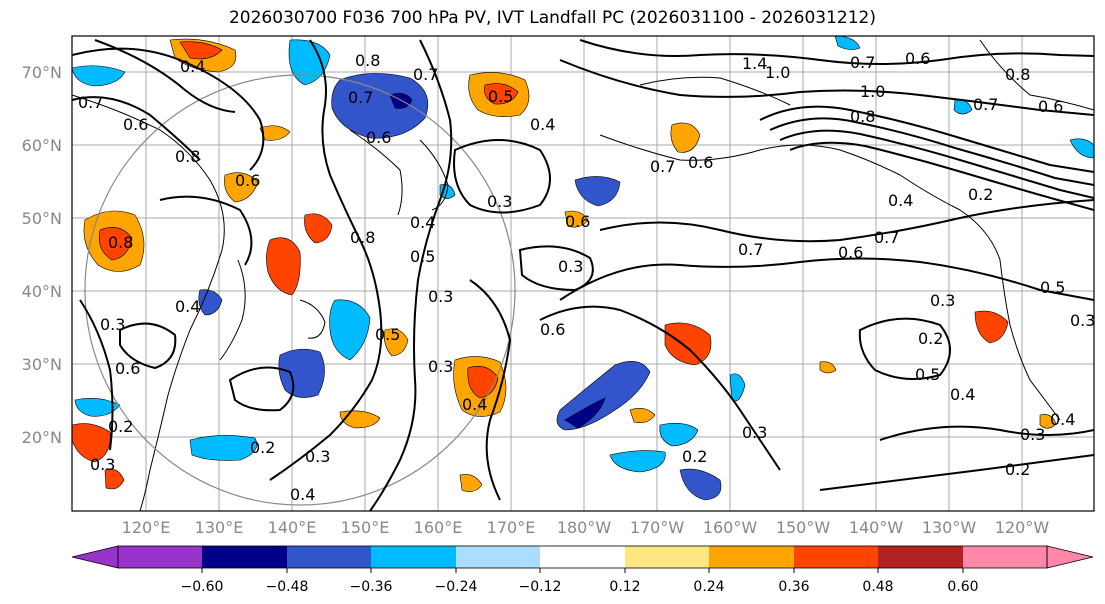 The image size is (1105, 604). I want to click on contour-label: 1.4, so click(754, 63).